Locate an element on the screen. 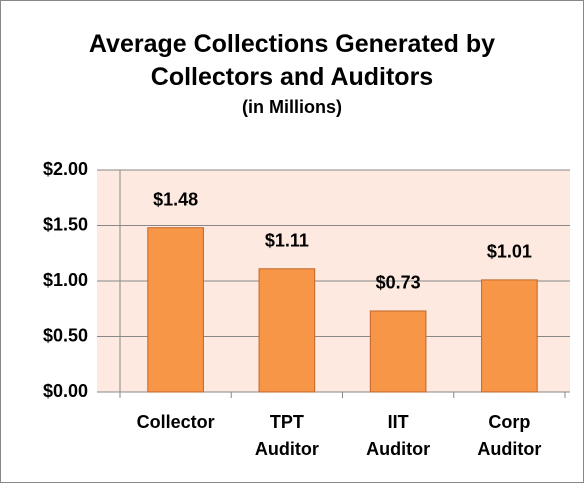 This screenshot has width=584, height=483. data-label: $0.73 is located at coordinates (398, 283).